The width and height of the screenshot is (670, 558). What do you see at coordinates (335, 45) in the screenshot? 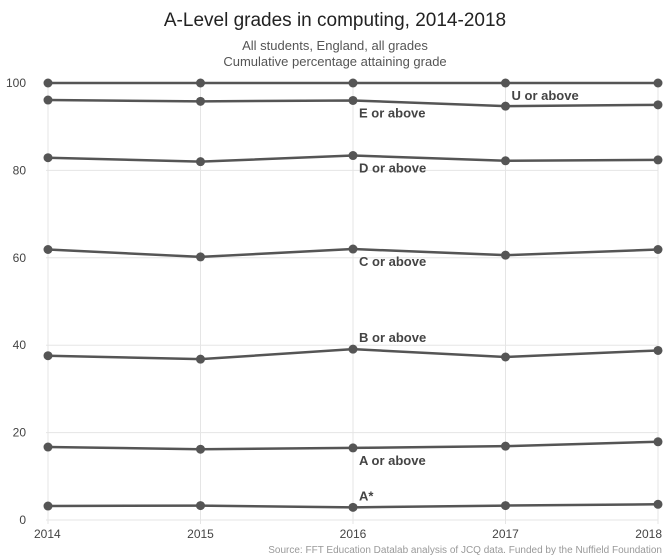
I see `chart-subtitle-line-1: All students, England, all grades` at bounding box center [335, 45].